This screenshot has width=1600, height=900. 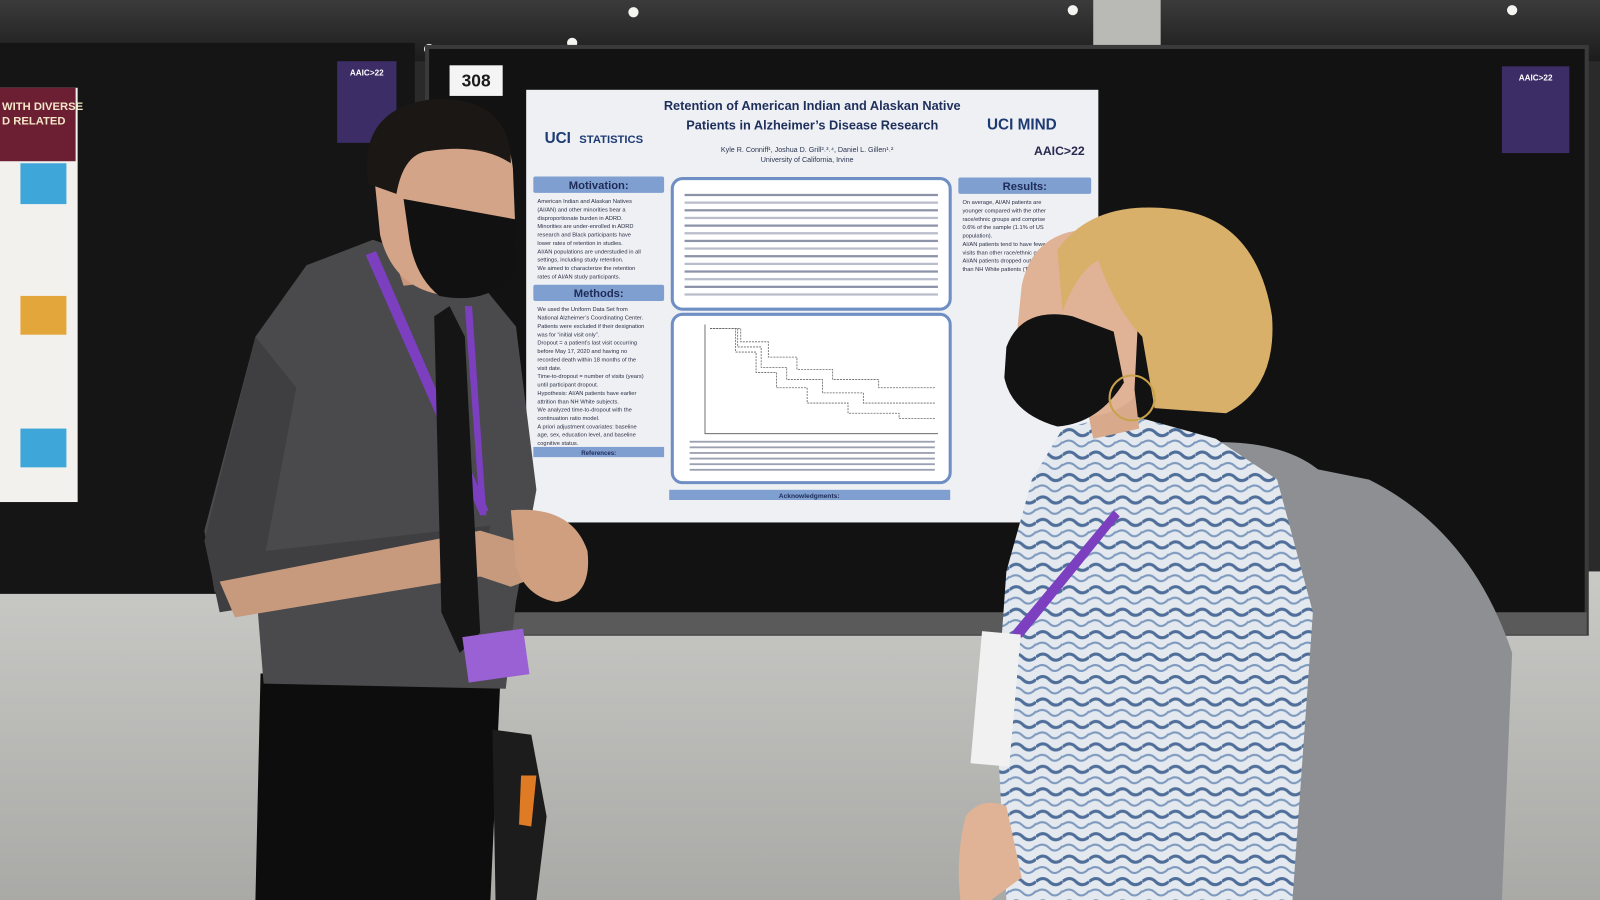 What do you see at coordinates (585, 227) in the screenshot?
I see `section-bullet: Minorities are under-enrolled in ADRD` at bounding box center [585, 227].